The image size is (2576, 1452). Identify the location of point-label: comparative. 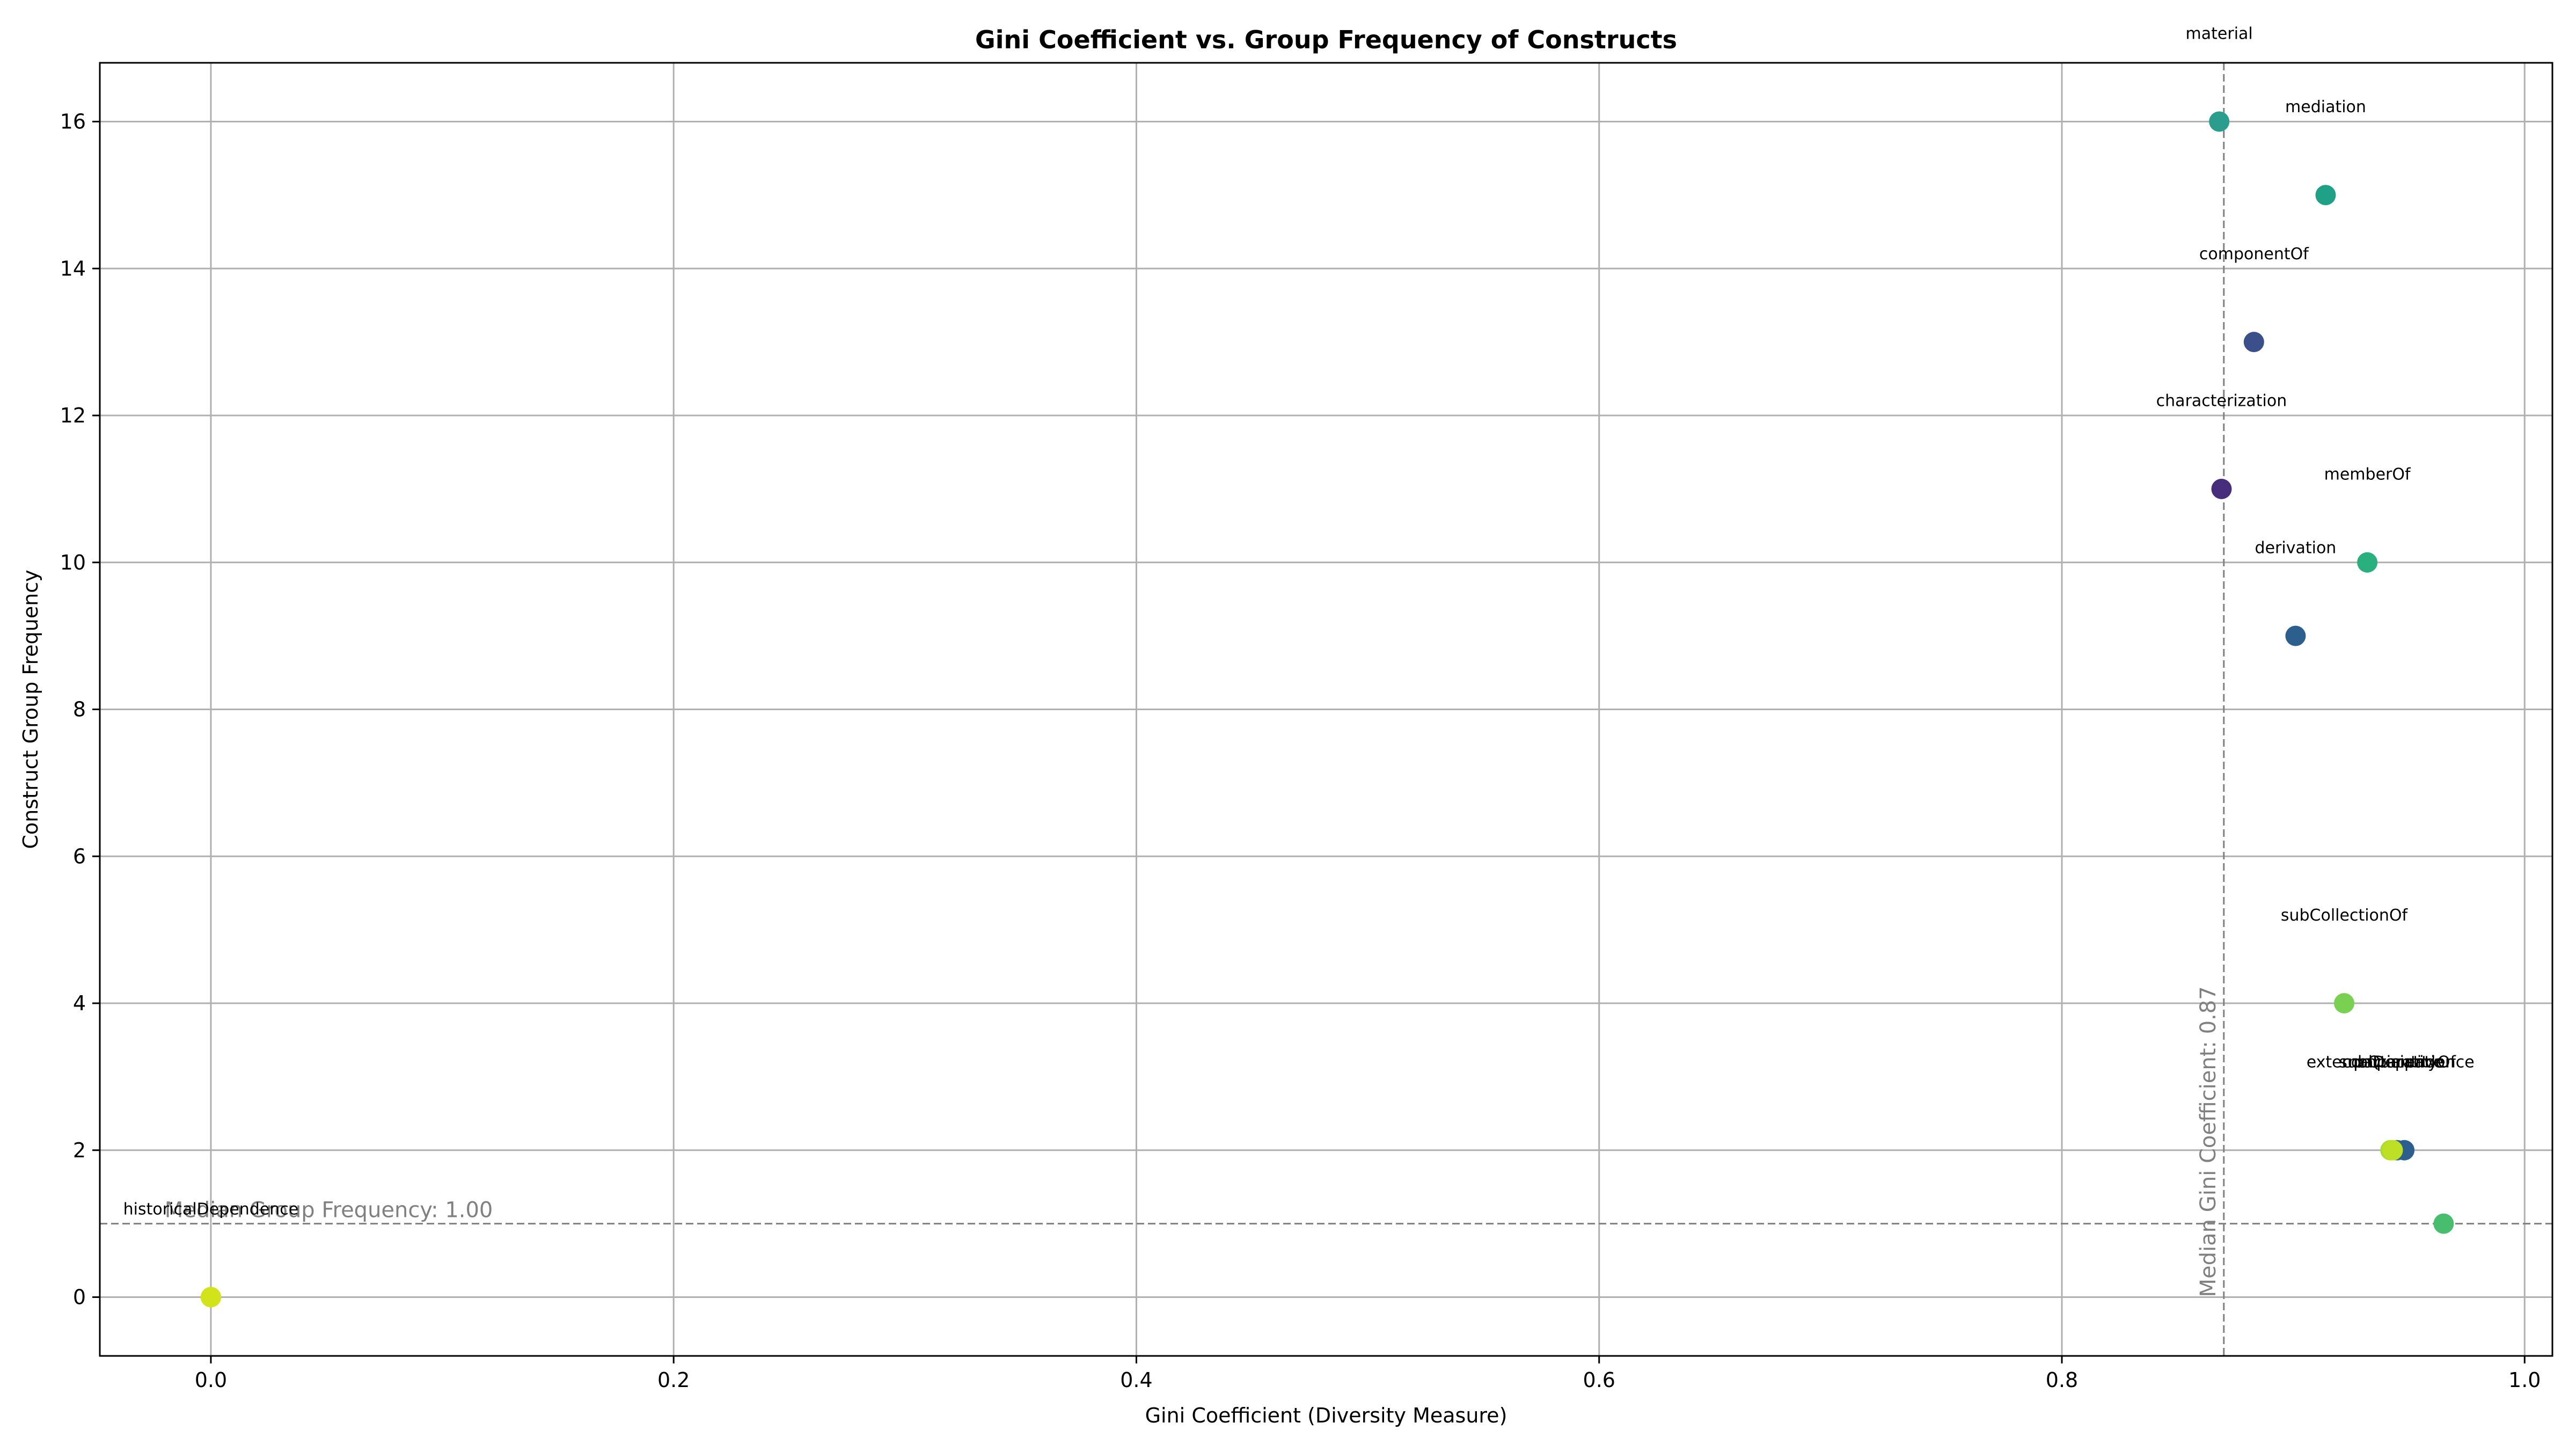
(2392, 1062).